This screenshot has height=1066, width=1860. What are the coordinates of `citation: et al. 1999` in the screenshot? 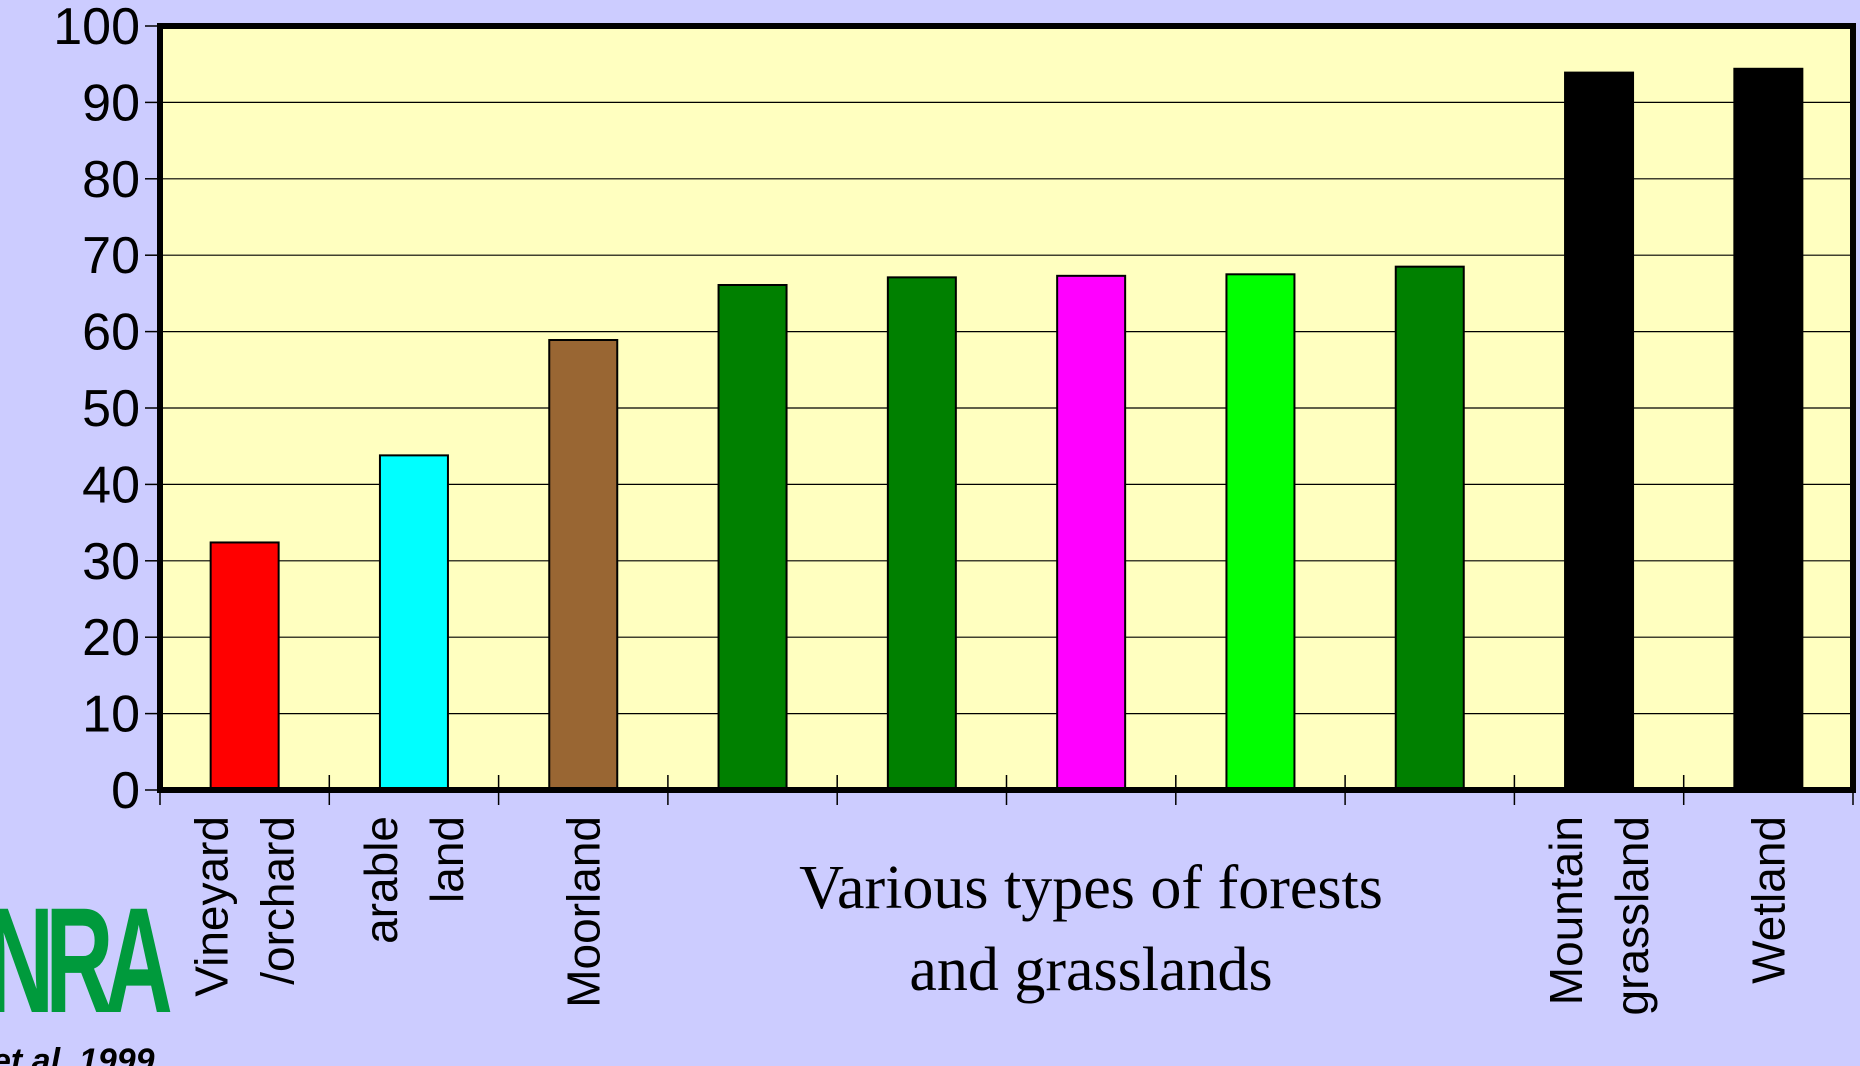 It's located at (77, 1054).